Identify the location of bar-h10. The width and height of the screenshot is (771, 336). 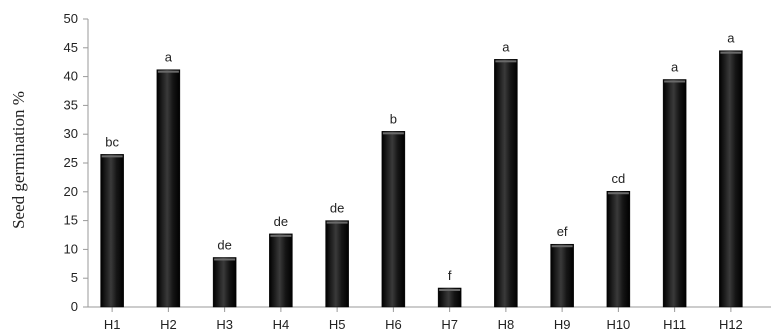
(618, 249).